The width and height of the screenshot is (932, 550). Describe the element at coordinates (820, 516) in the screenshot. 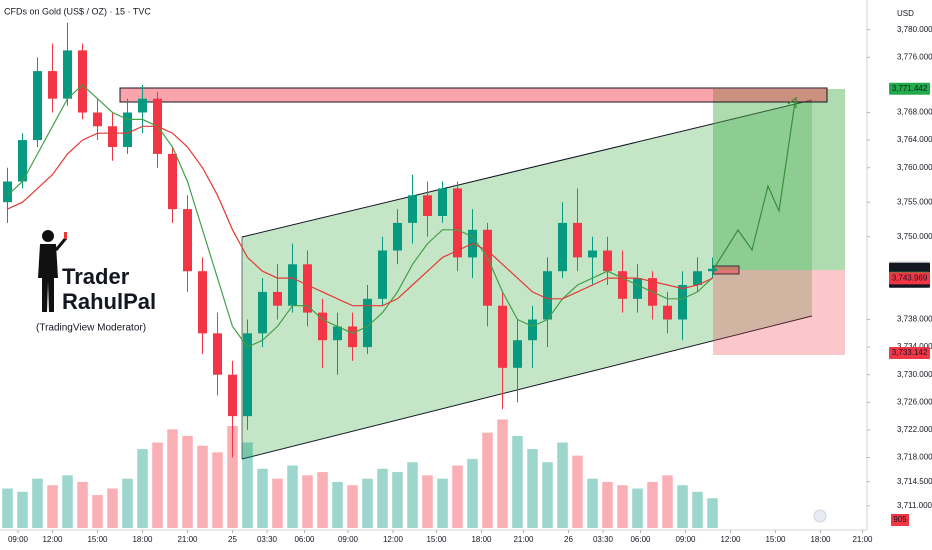

I see `flag-icon` at that location.